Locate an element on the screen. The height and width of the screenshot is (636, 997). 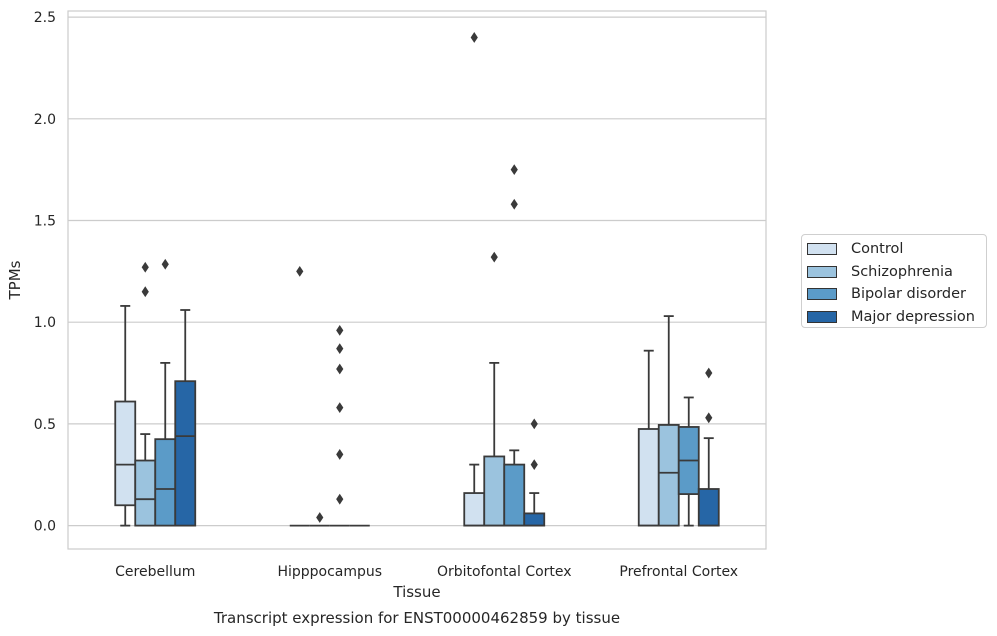
y-tick-labels: 0.0 0.5 1.0 1.5 2.0 2.5 is located at coordinates (45, 272).